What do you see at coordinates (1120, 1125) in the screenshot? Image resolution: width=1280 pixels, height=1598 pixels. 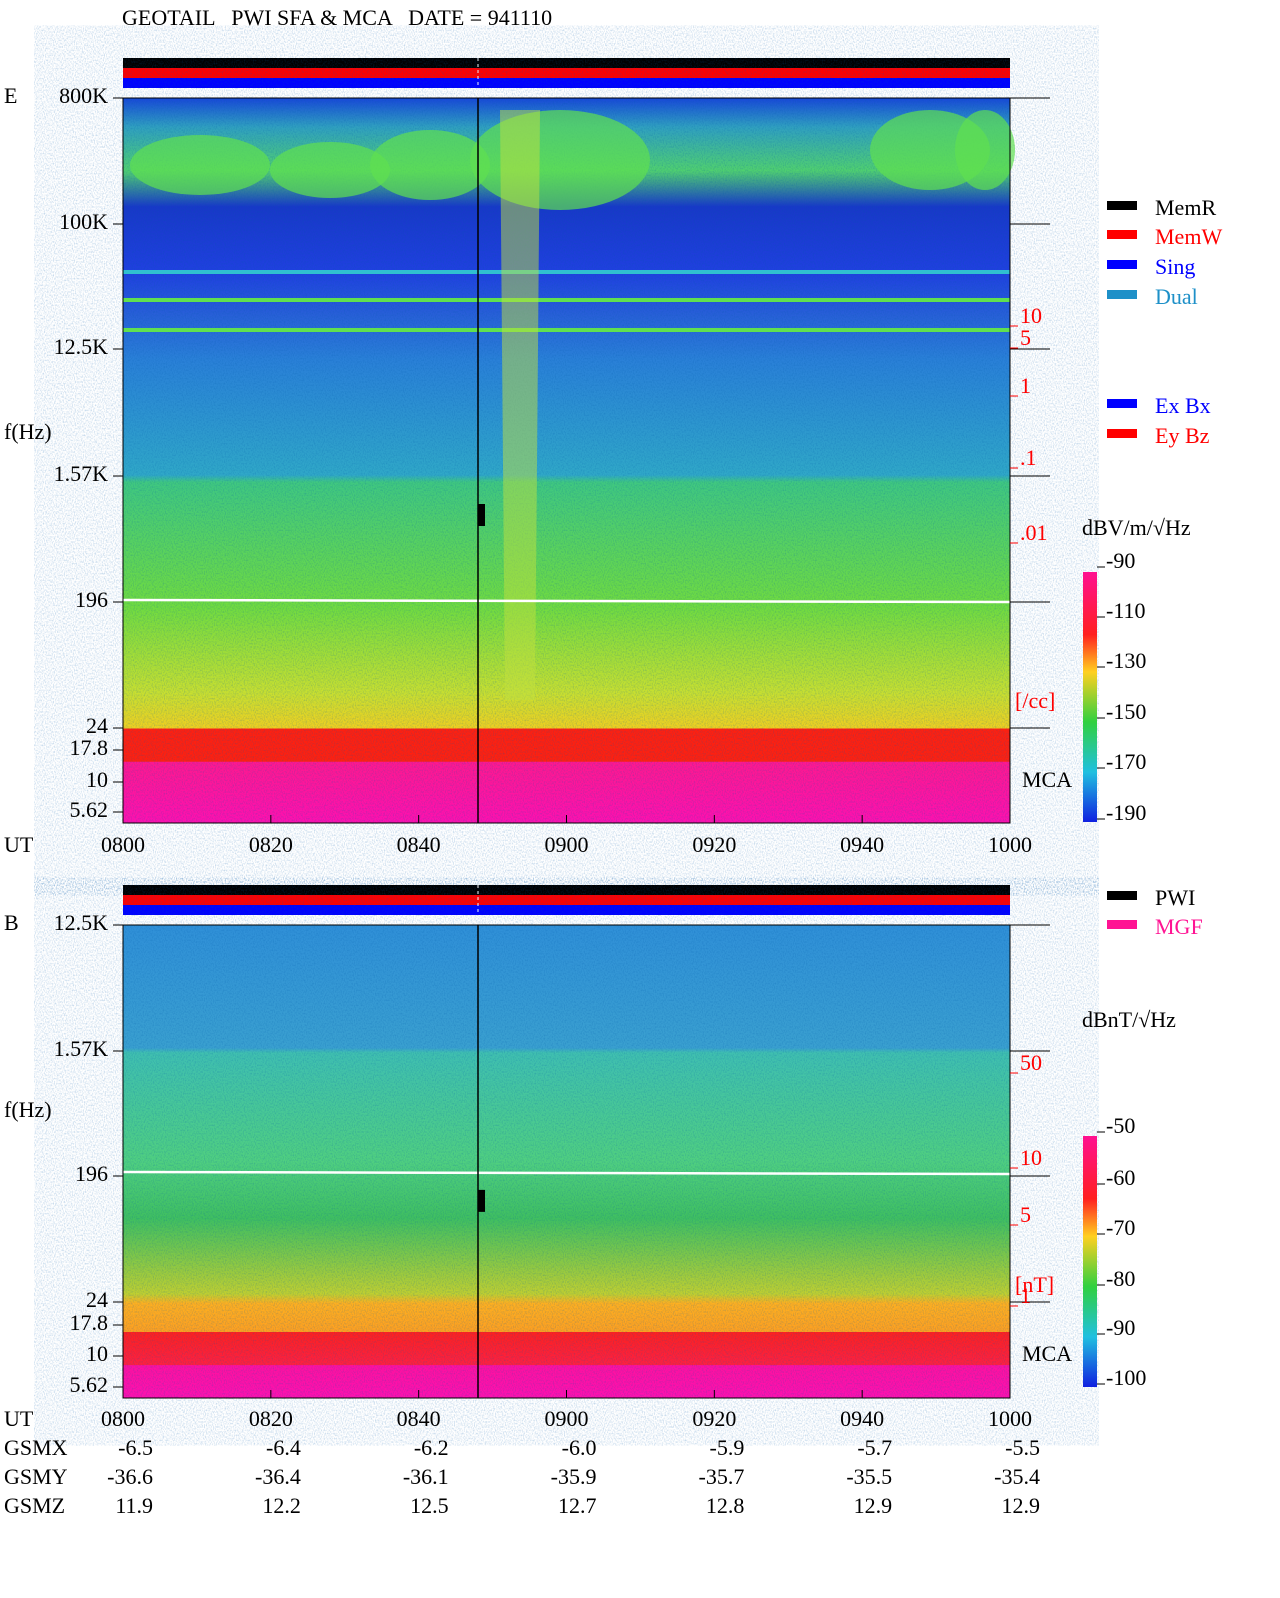 I see `colorbar-tick-label: -50` at bounding box center [1120, 1125].